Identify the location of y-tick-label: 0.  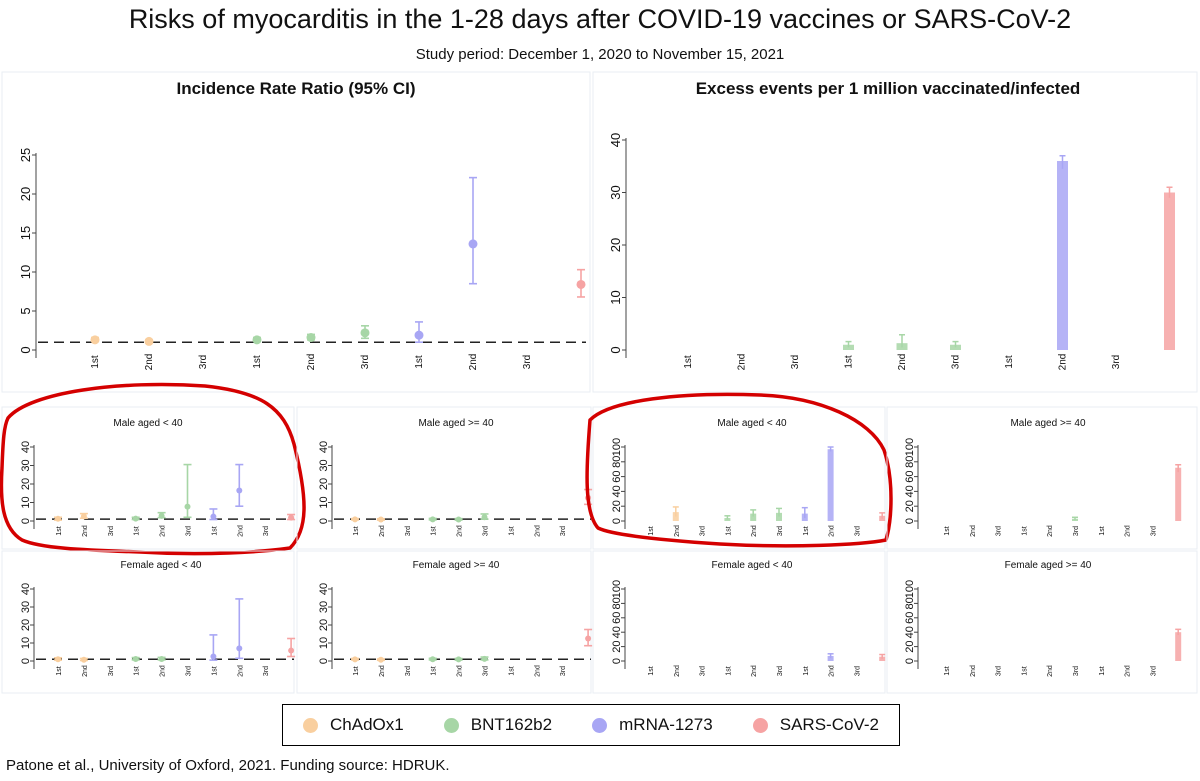
(324, 661).